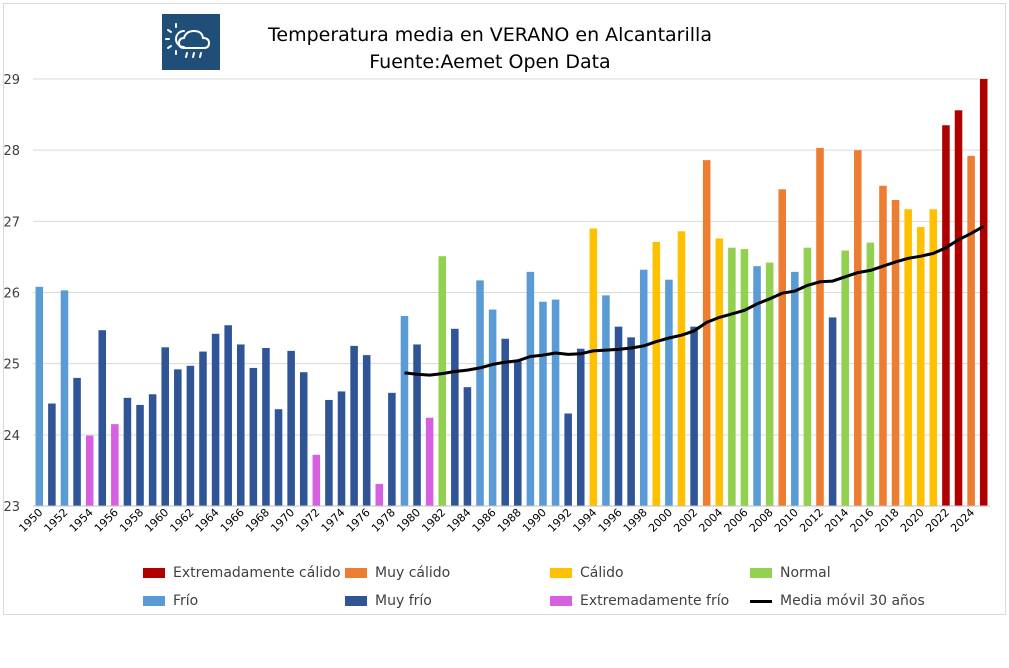  What do you see at coordinates (920, 366) in the screenshot?
I see `bar-2020` at bounding box center [920, 366].